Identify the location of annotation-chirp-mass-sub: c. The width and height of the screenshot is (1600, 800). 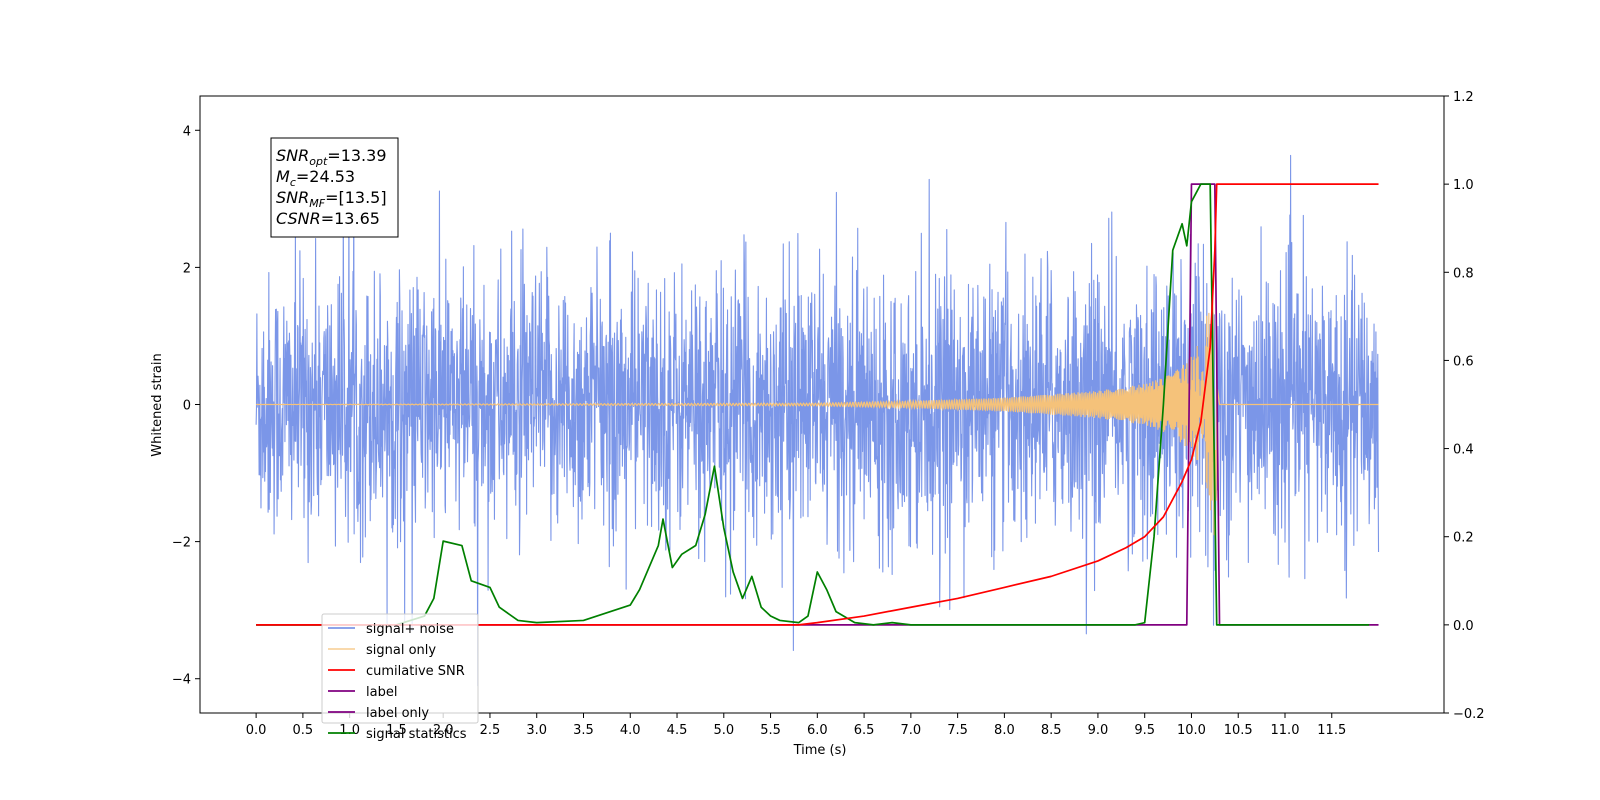
(293, 182).